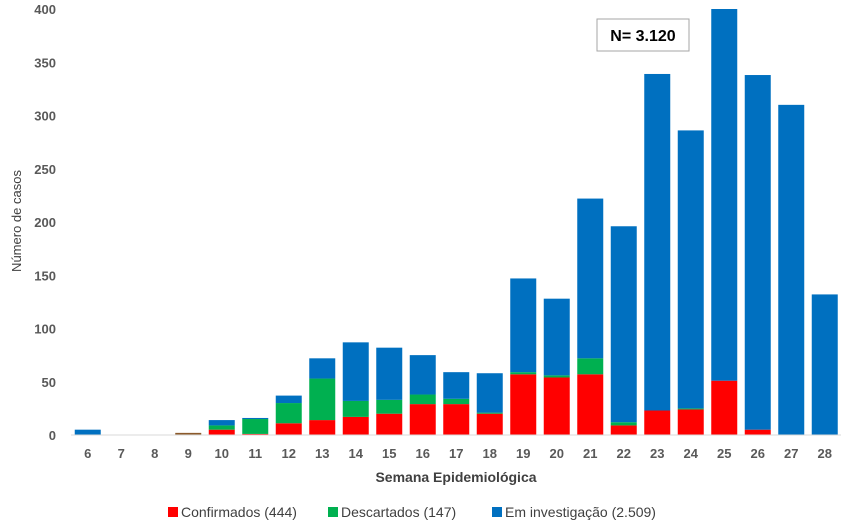 Image resolution: width=852 pixels, height=532 pixels. Describe the element at coordinates (557, 453) in the screenshot. I see `x-tick-label: 20` at that location.